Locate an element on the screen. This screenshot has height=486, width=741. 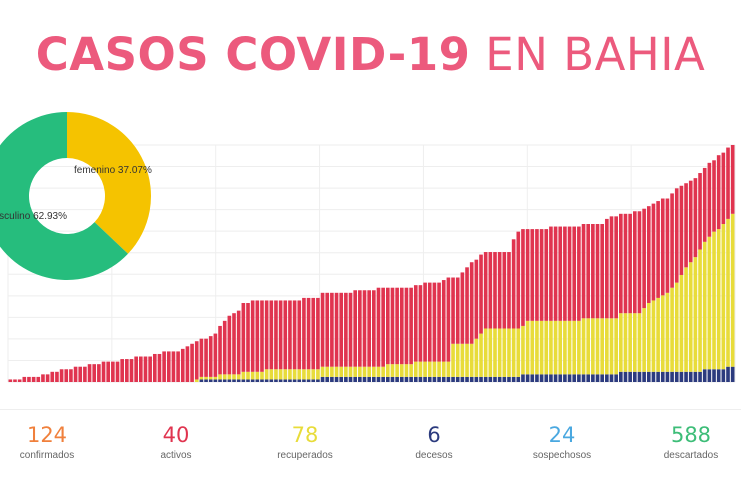
title-bold: CASOS COVID-19 is located at coordinates (253, 54).